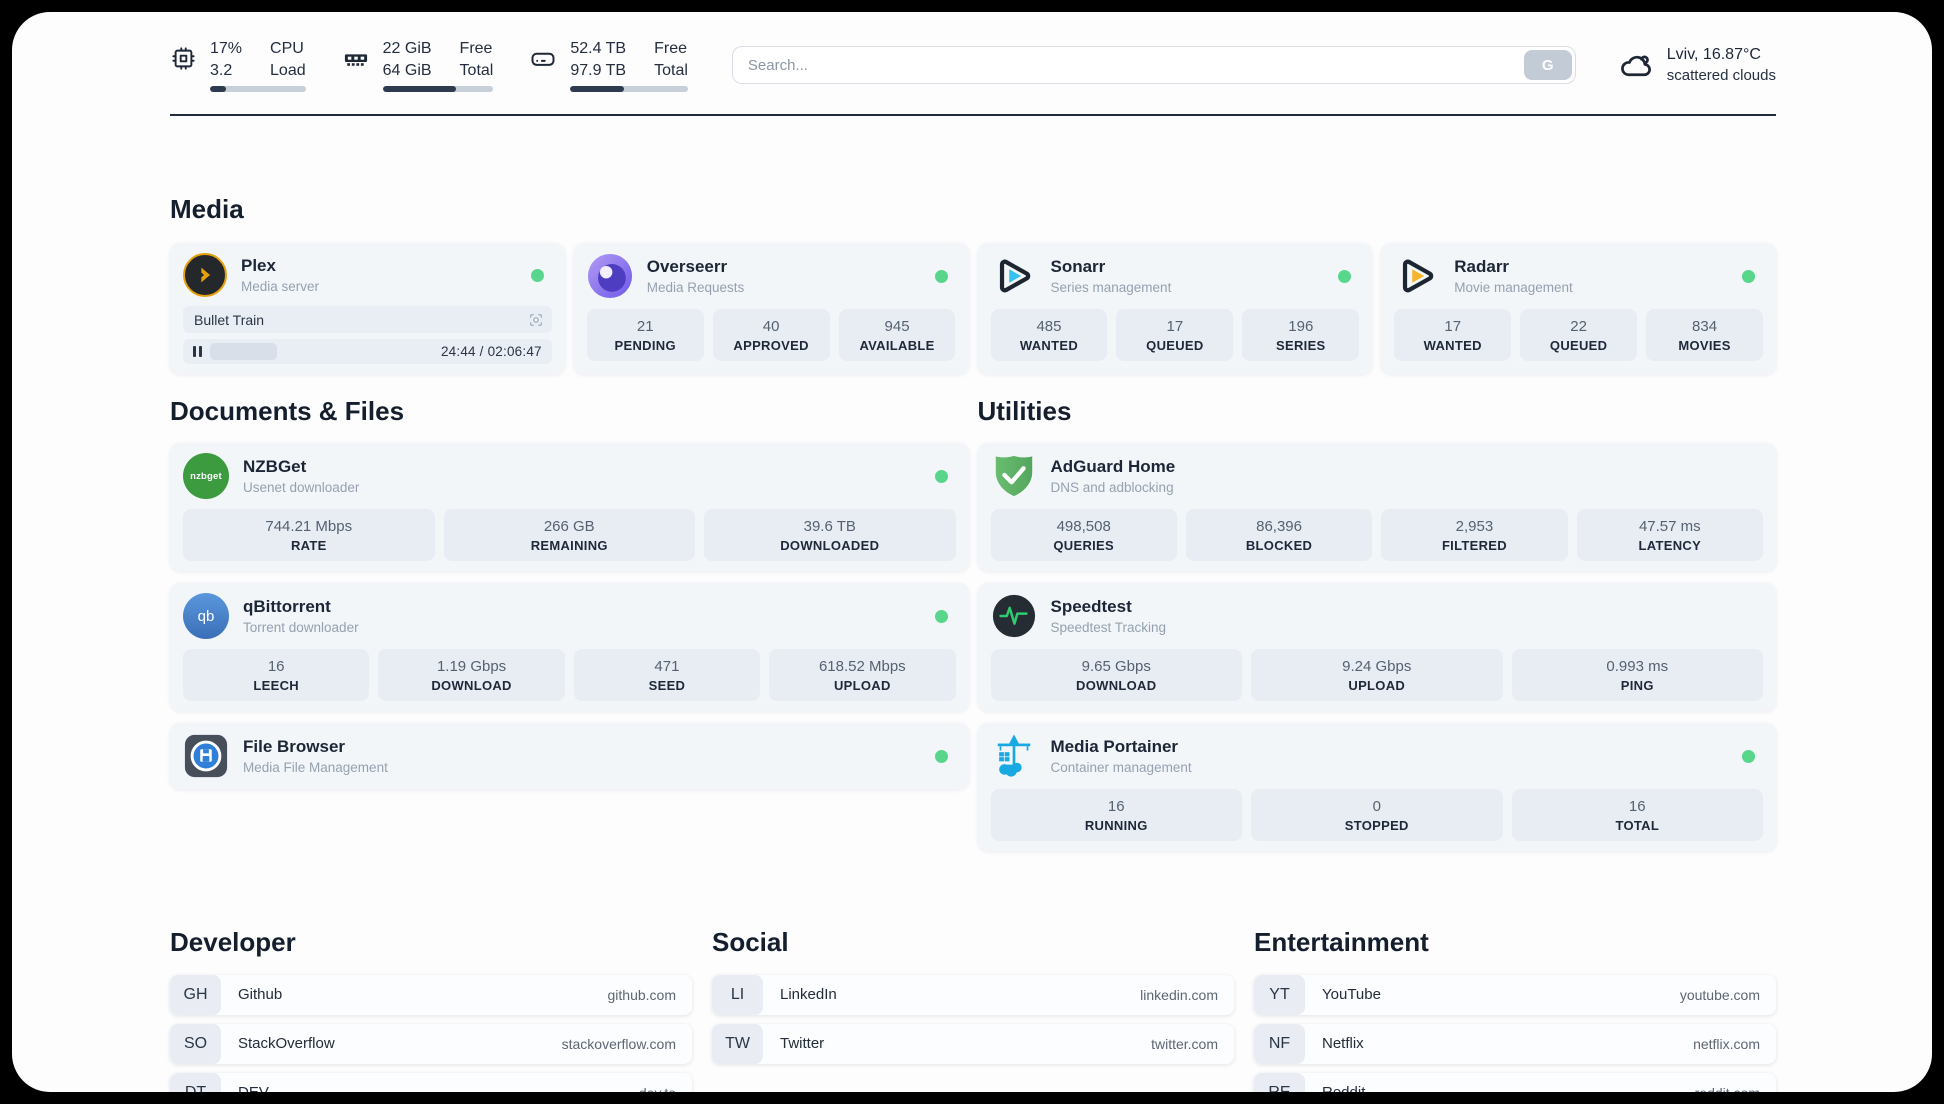 The image size is (1944, 1104). What do you see at coordinates (1579, 335) in the screenshot?
I see `stat-box: 22 QUEUED` at bounding box center [1579, 335].